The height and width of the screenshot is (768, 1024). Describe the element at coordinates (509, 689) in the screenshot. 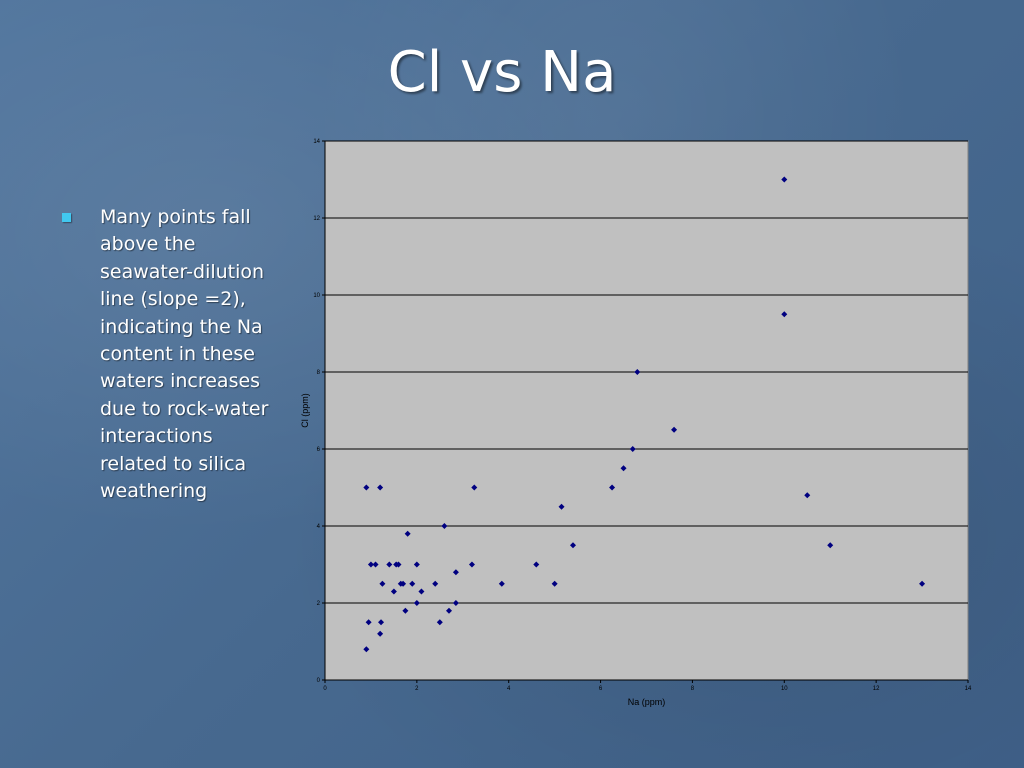

I see `x-tick-label: 4` at that location.